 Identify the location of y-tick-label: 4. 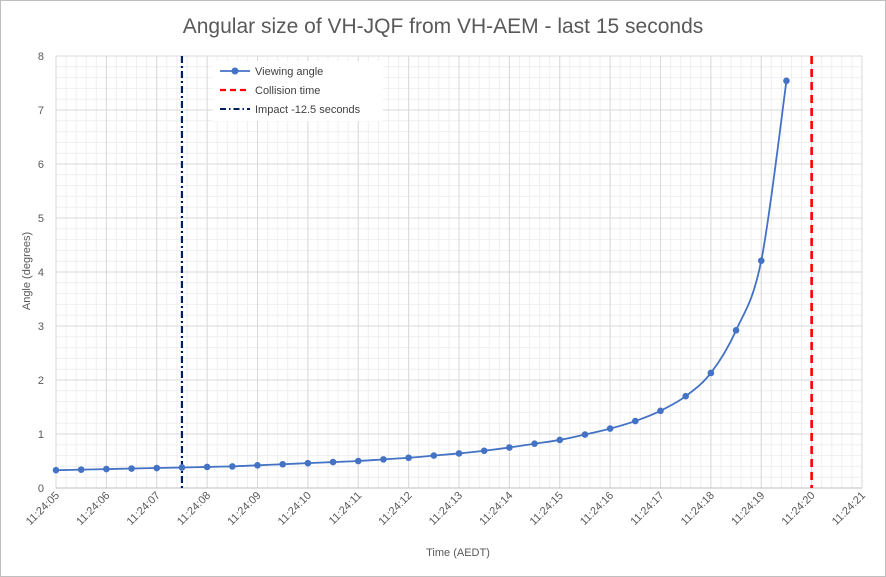
(41, 273).